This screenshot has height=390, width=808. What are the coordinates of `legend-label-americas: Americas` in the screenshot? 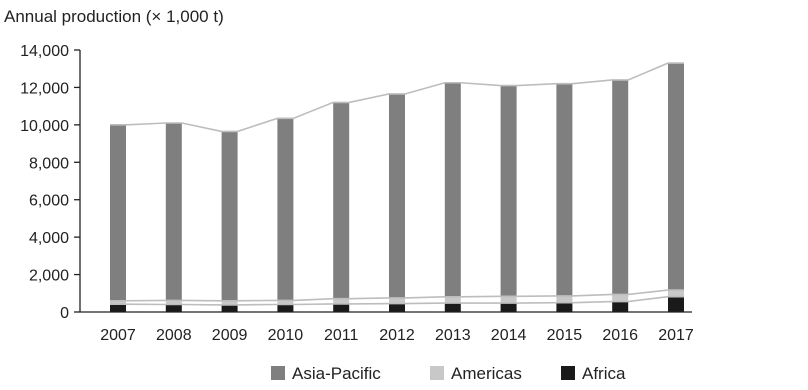 It's located at (486, 373).